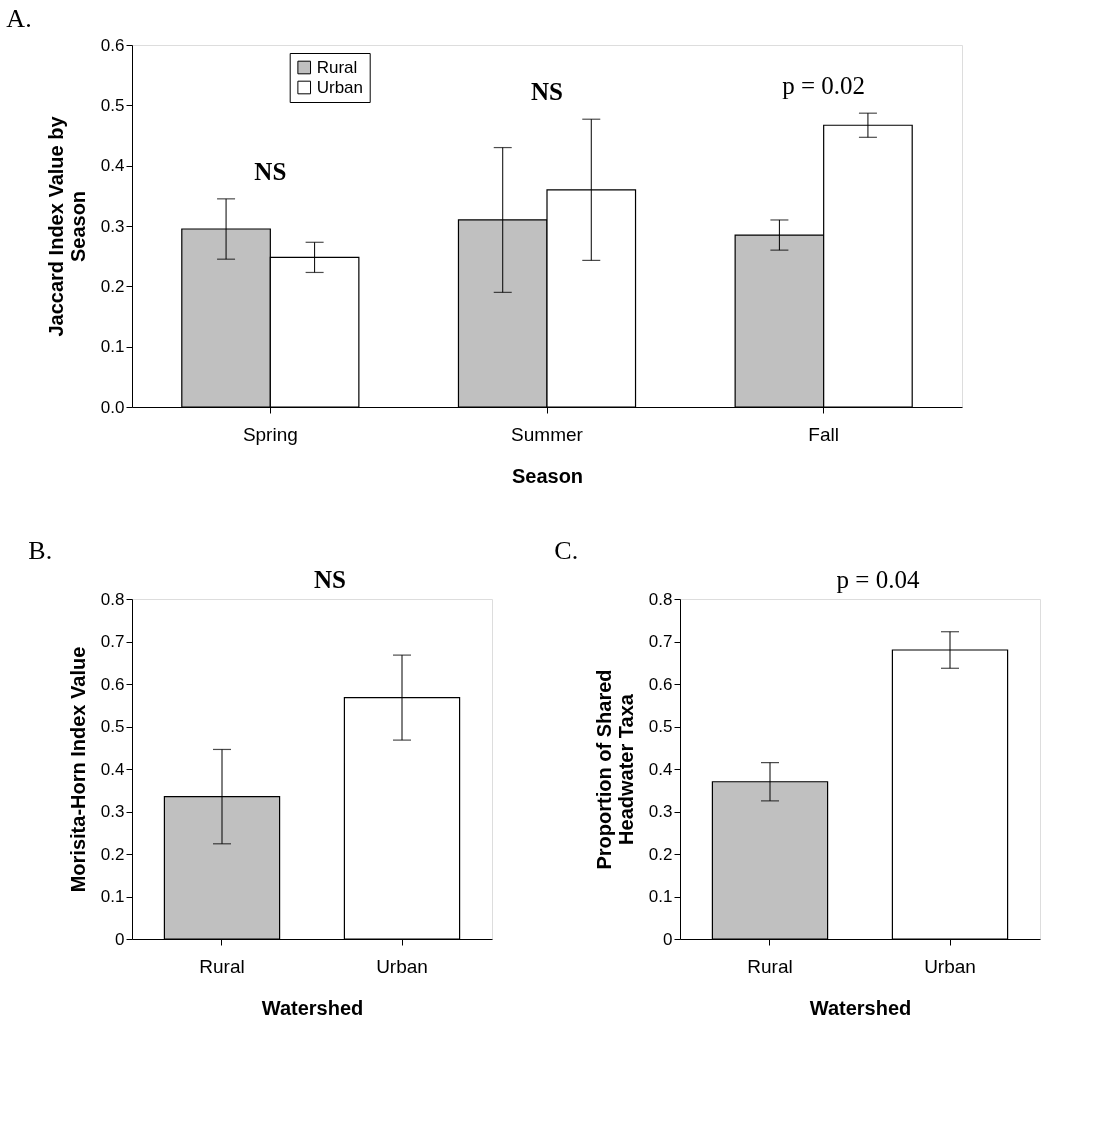  I want to click on x-tick-label: Summer, so click(547, 434).